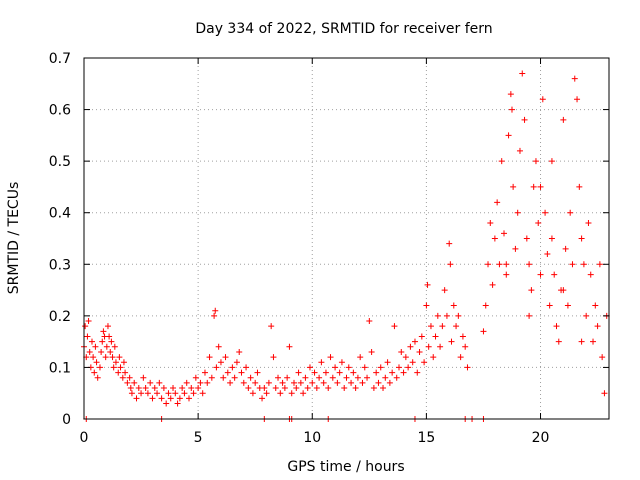 The height and width of the screenshot is (480, 640). Describe the element at coordinates (60, 317) in the screenshot. I see `y-tick-label: 0.2` at that location.